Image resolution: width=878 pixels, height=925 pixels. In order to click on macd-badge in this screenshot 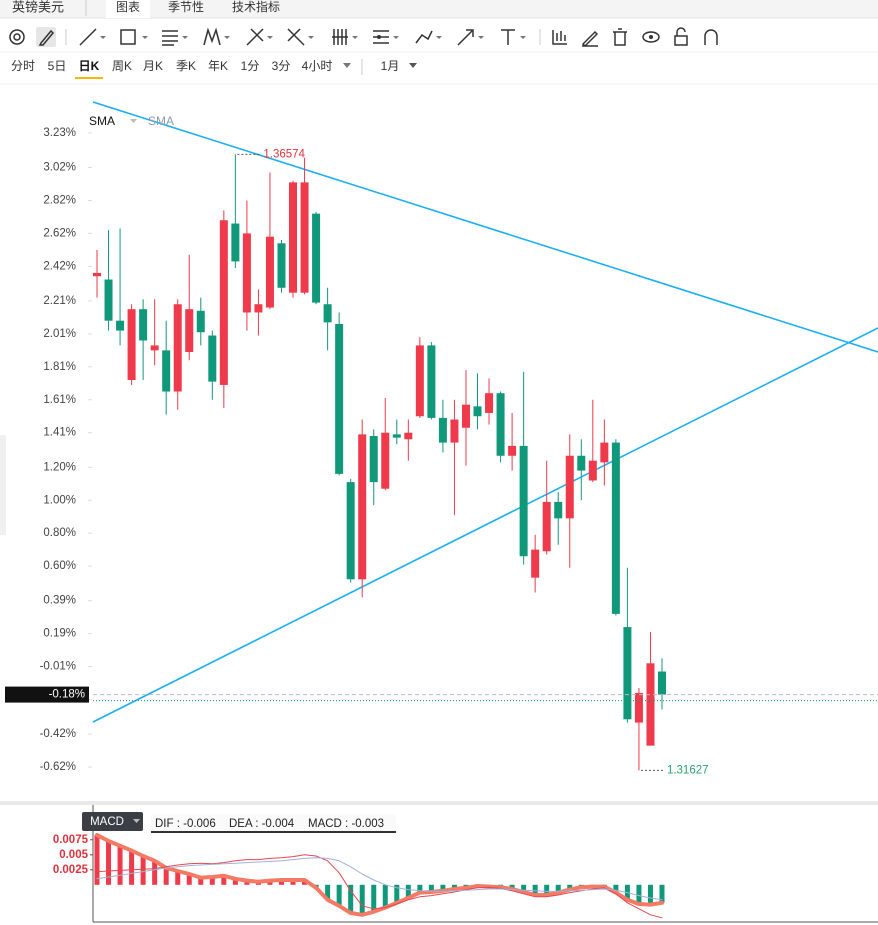, I will do `click(112, 821)`.